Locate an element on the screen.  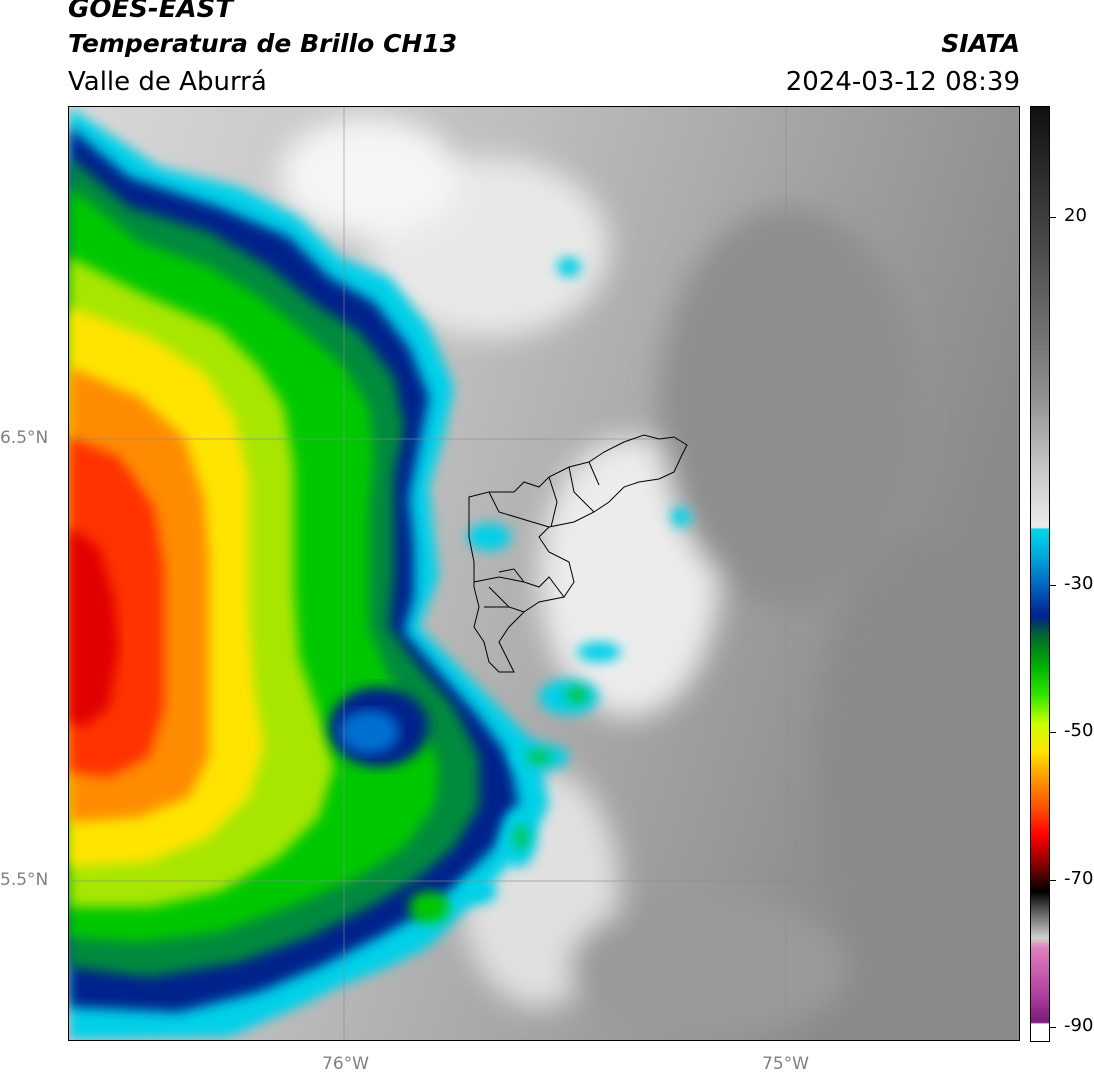
timestamp-label: 2024-03-12 08:39 is located at coordinates (902, 82).